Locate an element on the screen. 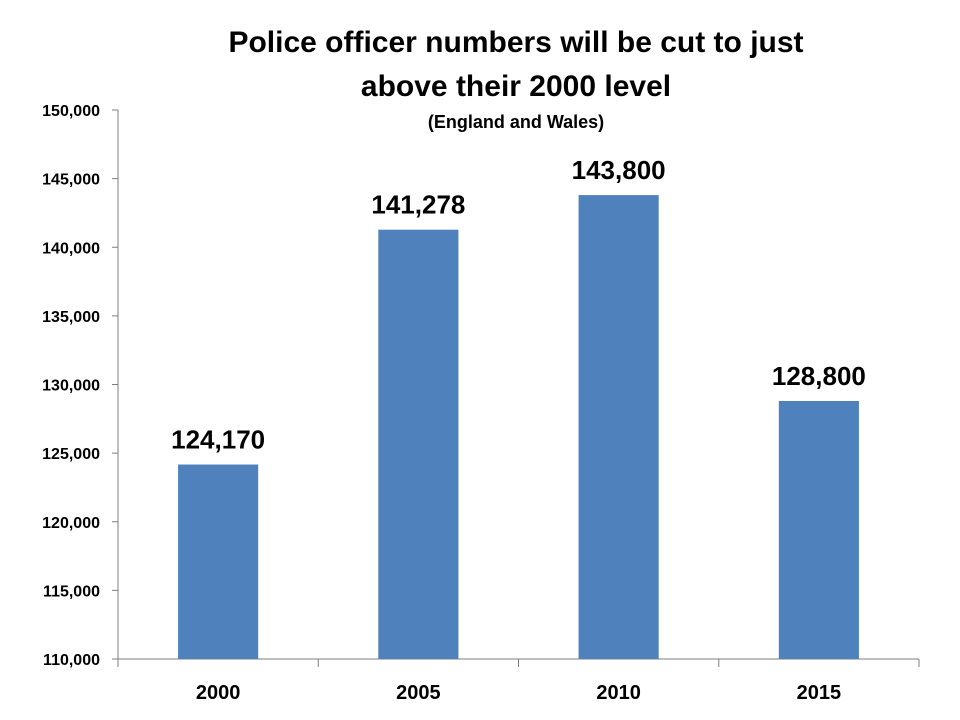  y-tick-label: 140,000 is located at coordinates (71, 248).